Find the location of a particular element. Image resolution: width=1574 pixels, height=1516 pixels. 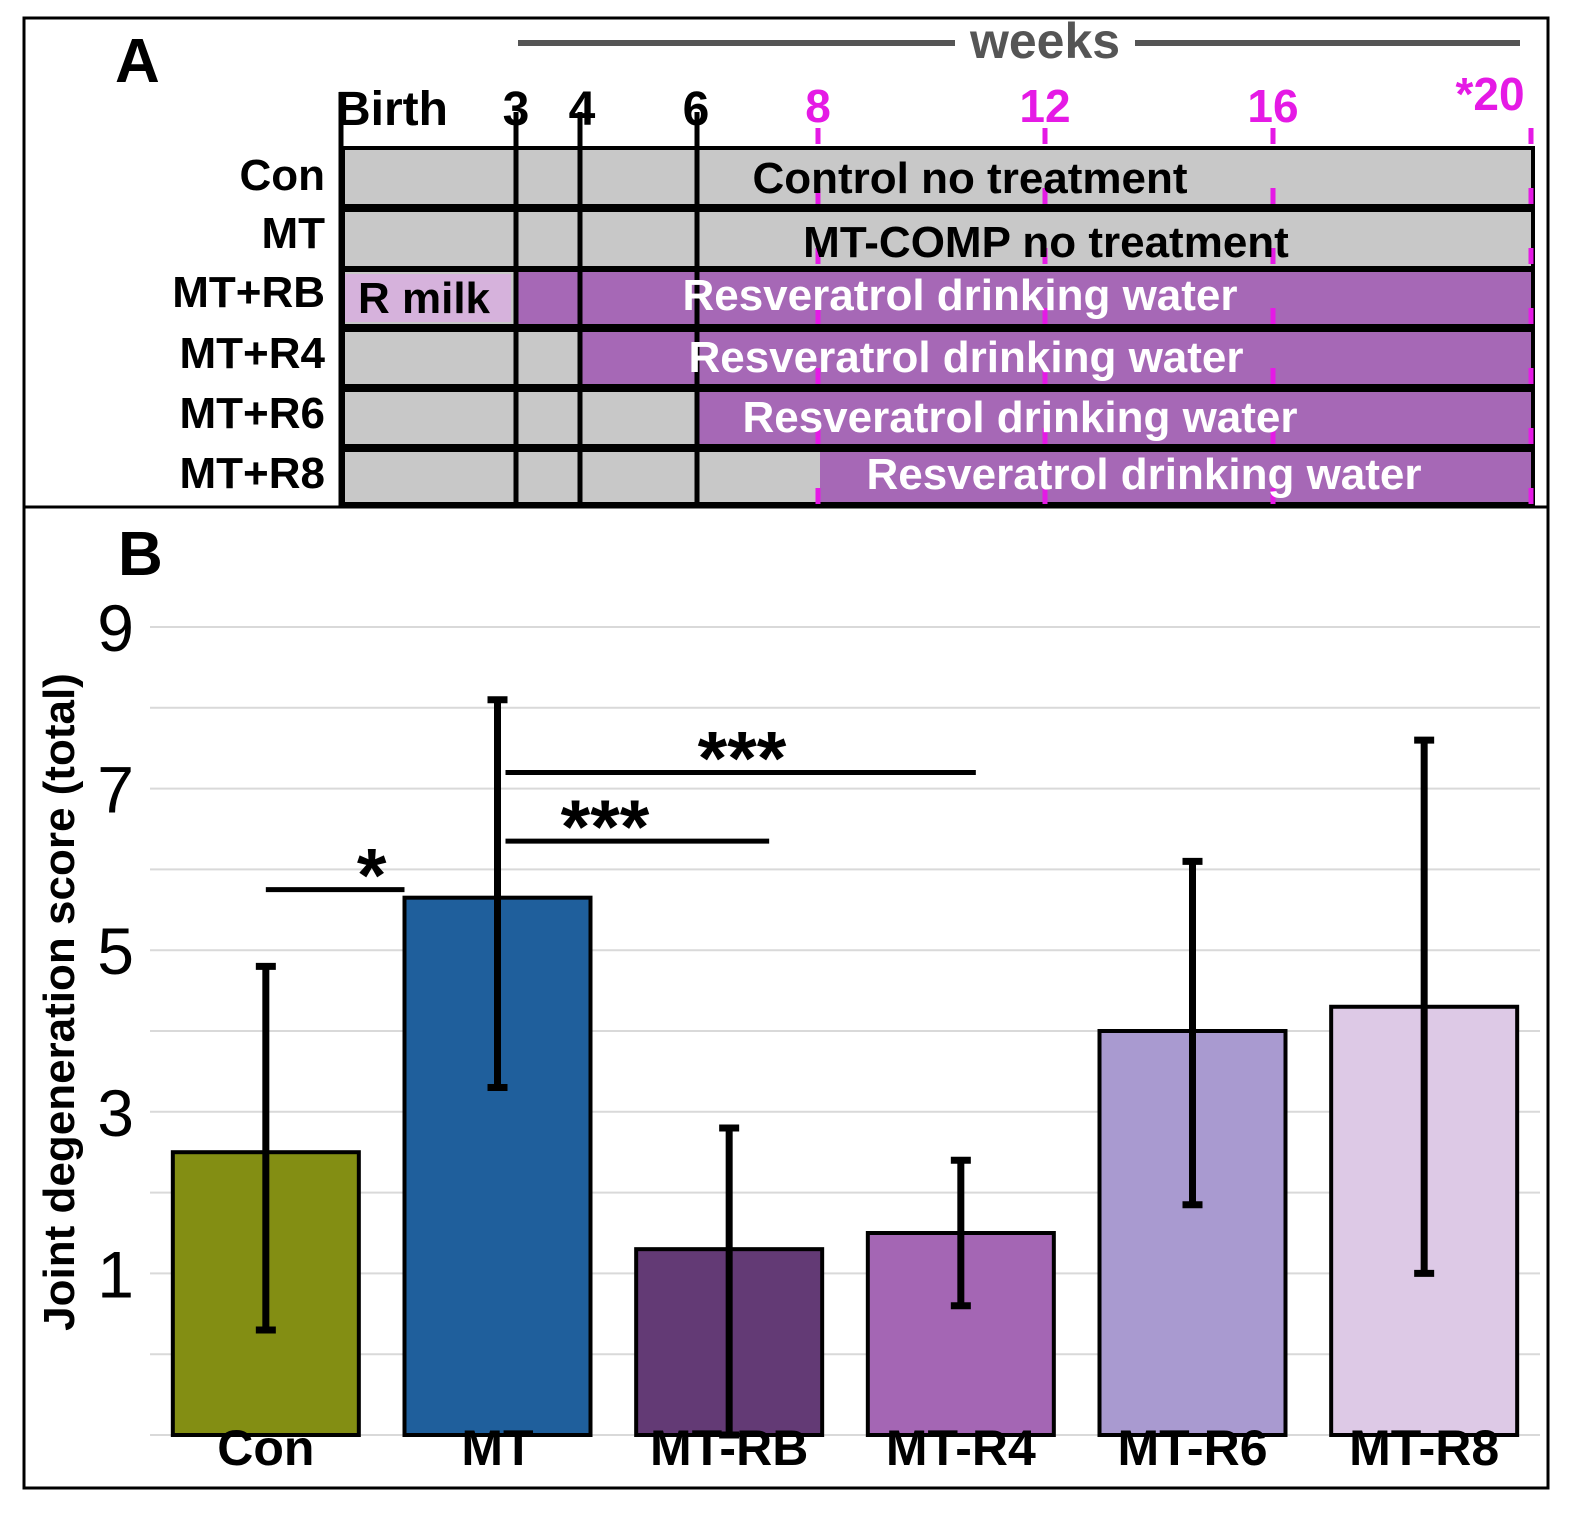

row-name-con: Con is located at coordinates (282, 175).